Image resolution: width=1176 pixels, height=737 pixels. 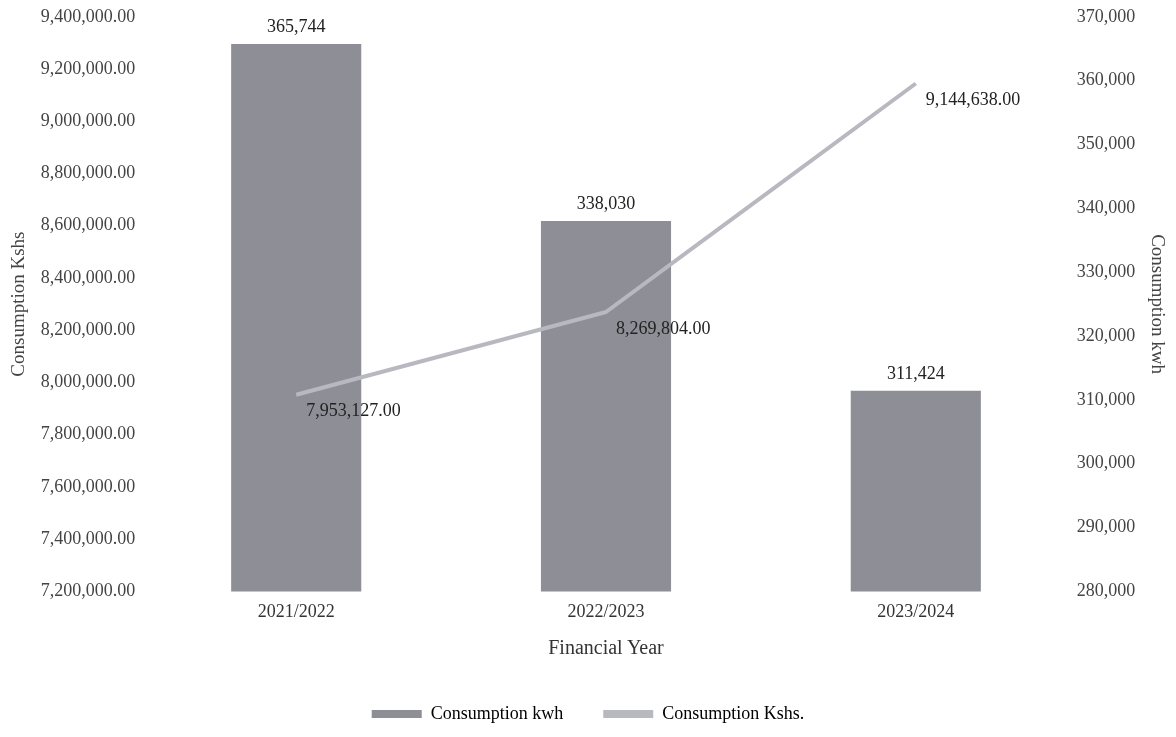 I want to click on y-tick-label: 9,200,000.00, so click(x=88, y=67).